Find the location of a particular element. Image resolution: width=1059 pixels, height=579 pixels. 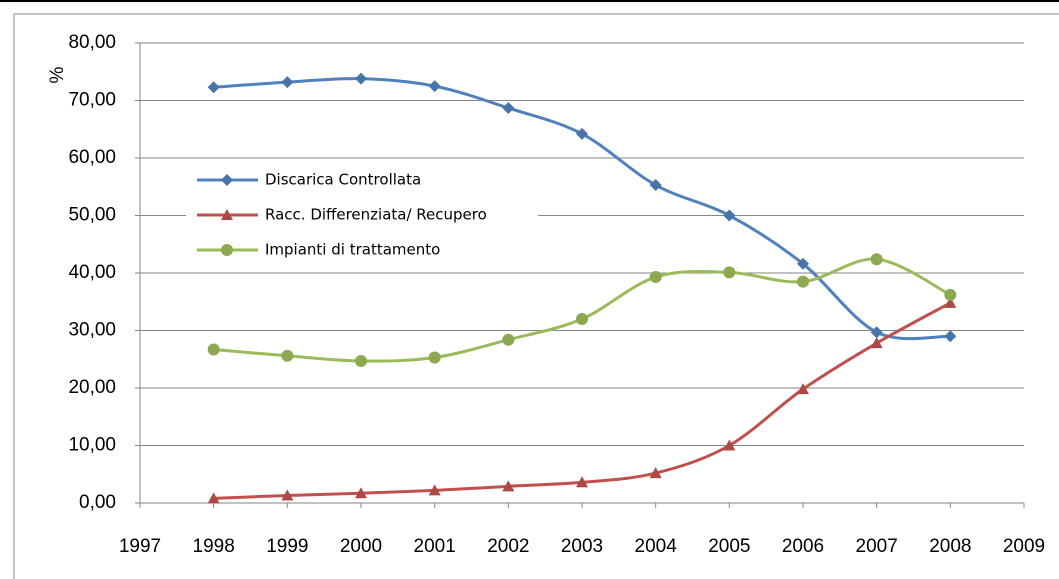

x-tick-label: 1998 is located at coordinates (214, 546).